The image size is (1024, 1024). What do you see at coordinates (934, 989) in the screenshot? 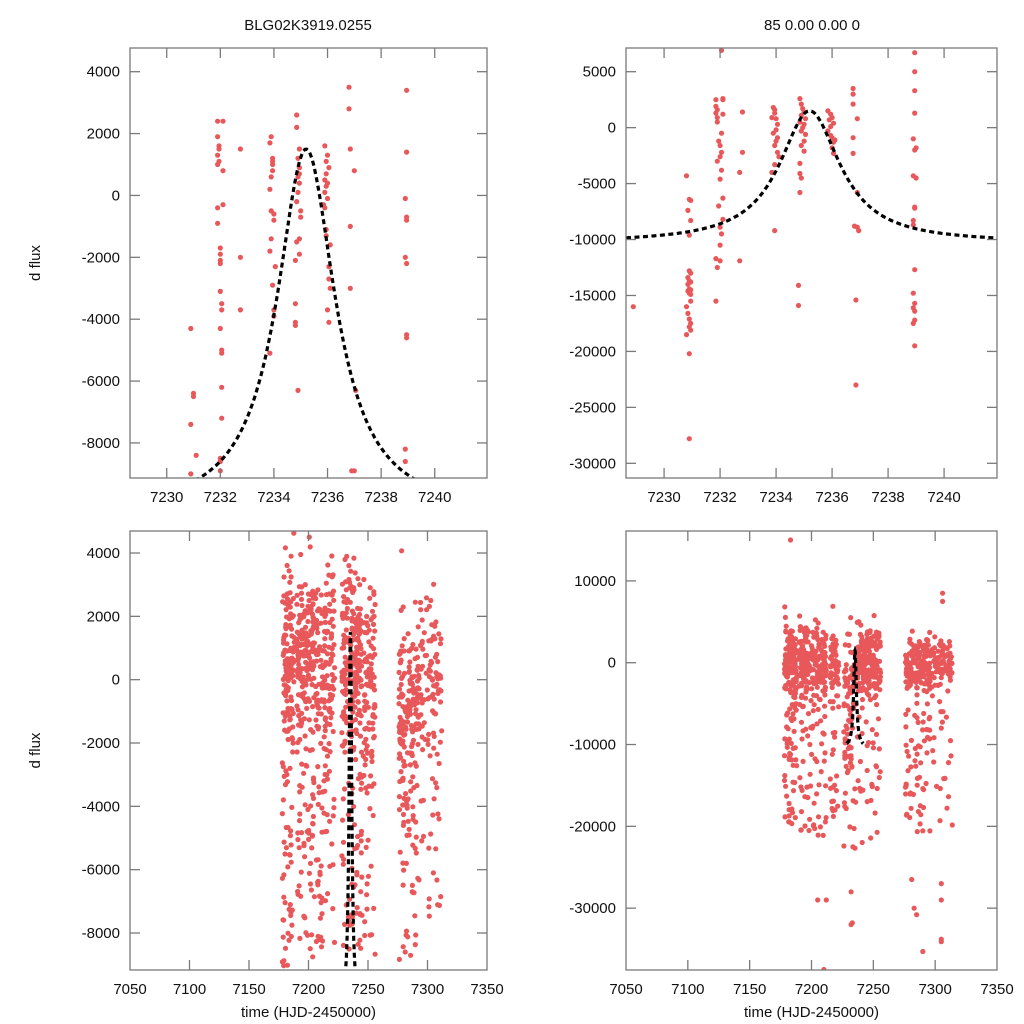
I see `x-tick-label: 7300` at bounding box center [934, 989].